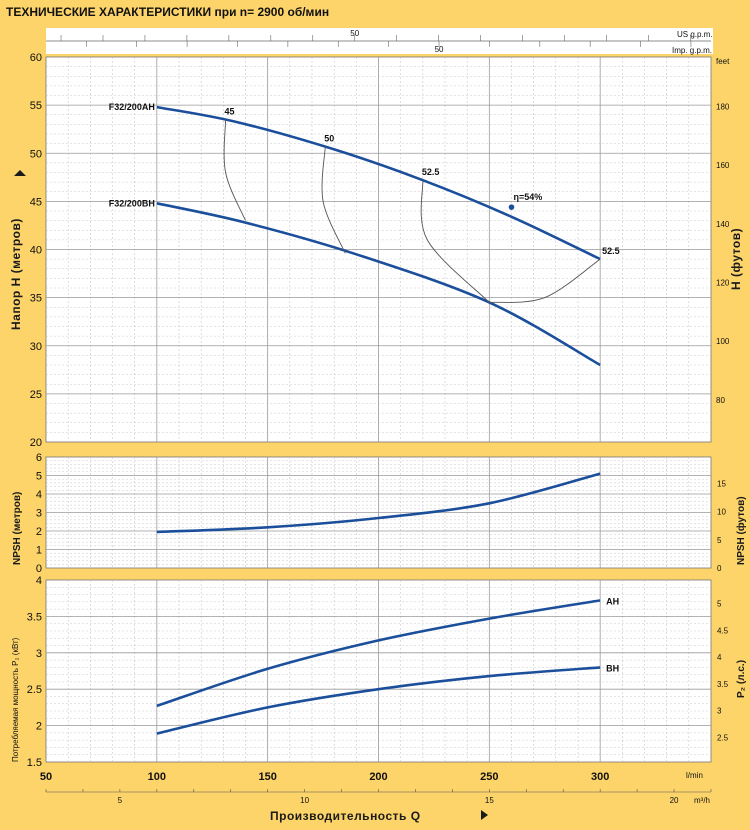  What do you see at coordinates (378, 777) in the screenshot?
I see `x-tick-label-lmin: 200` at bounding box center [378, 777].